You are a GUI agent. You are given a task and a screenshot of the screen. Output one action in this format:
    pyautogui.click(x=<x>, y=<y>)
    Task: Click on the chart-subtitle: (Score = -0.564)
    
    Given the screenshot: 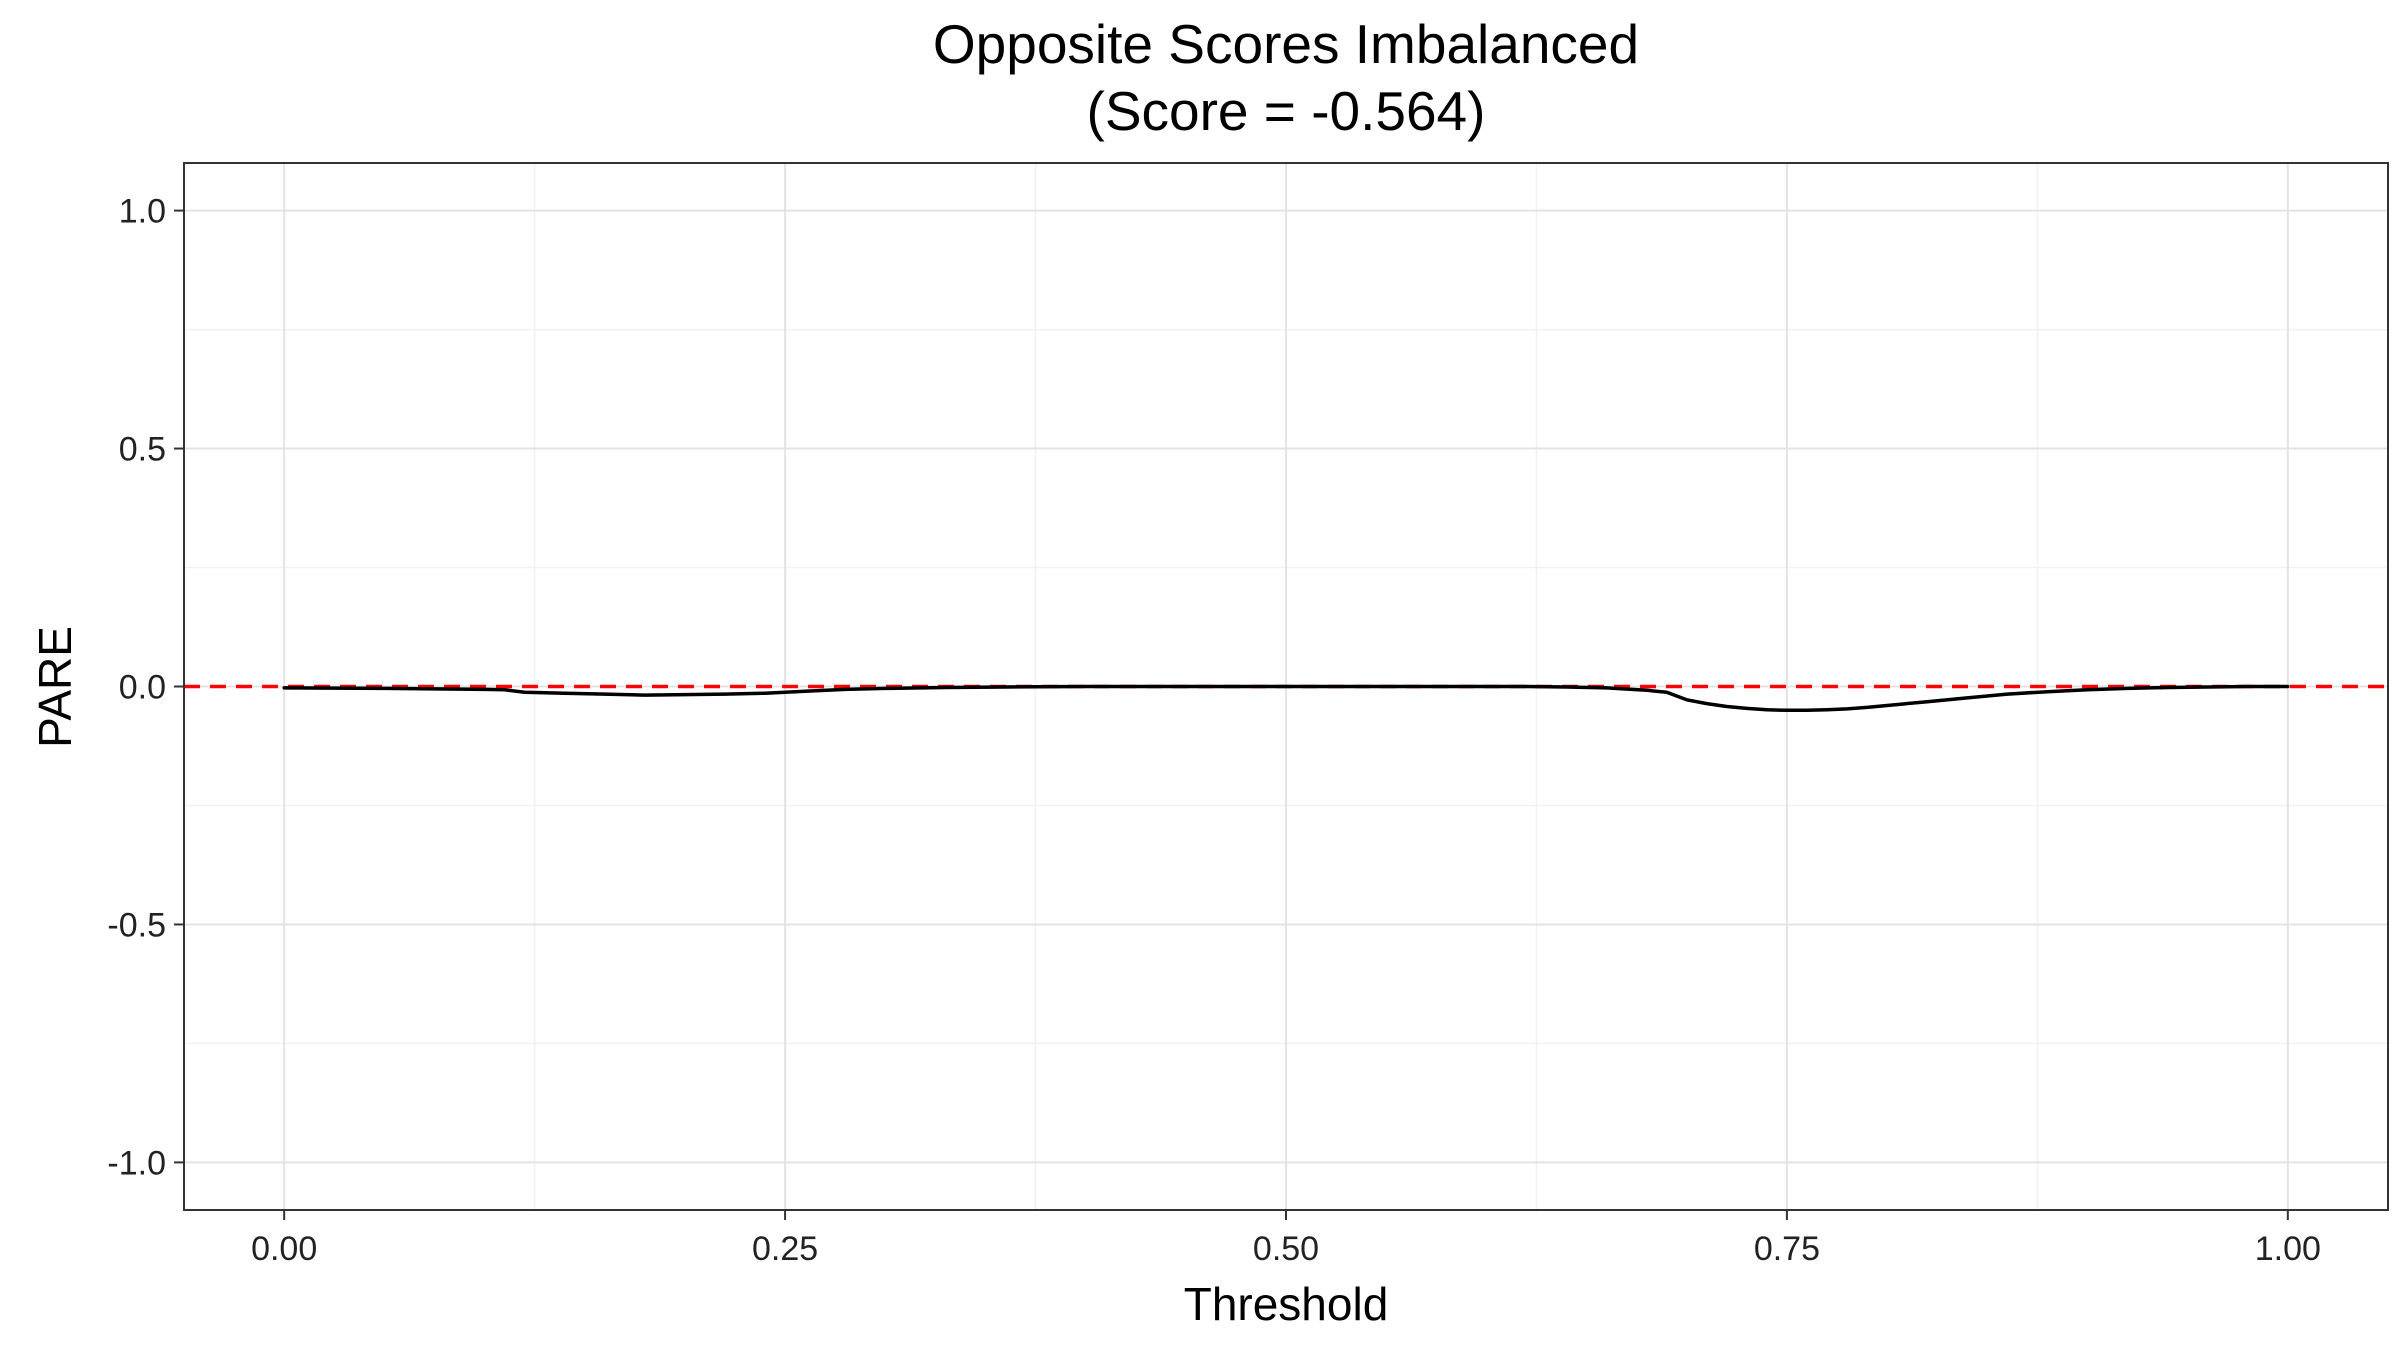 What is the action you would take?
    pyautogui.click(x=1286, y=111)
    